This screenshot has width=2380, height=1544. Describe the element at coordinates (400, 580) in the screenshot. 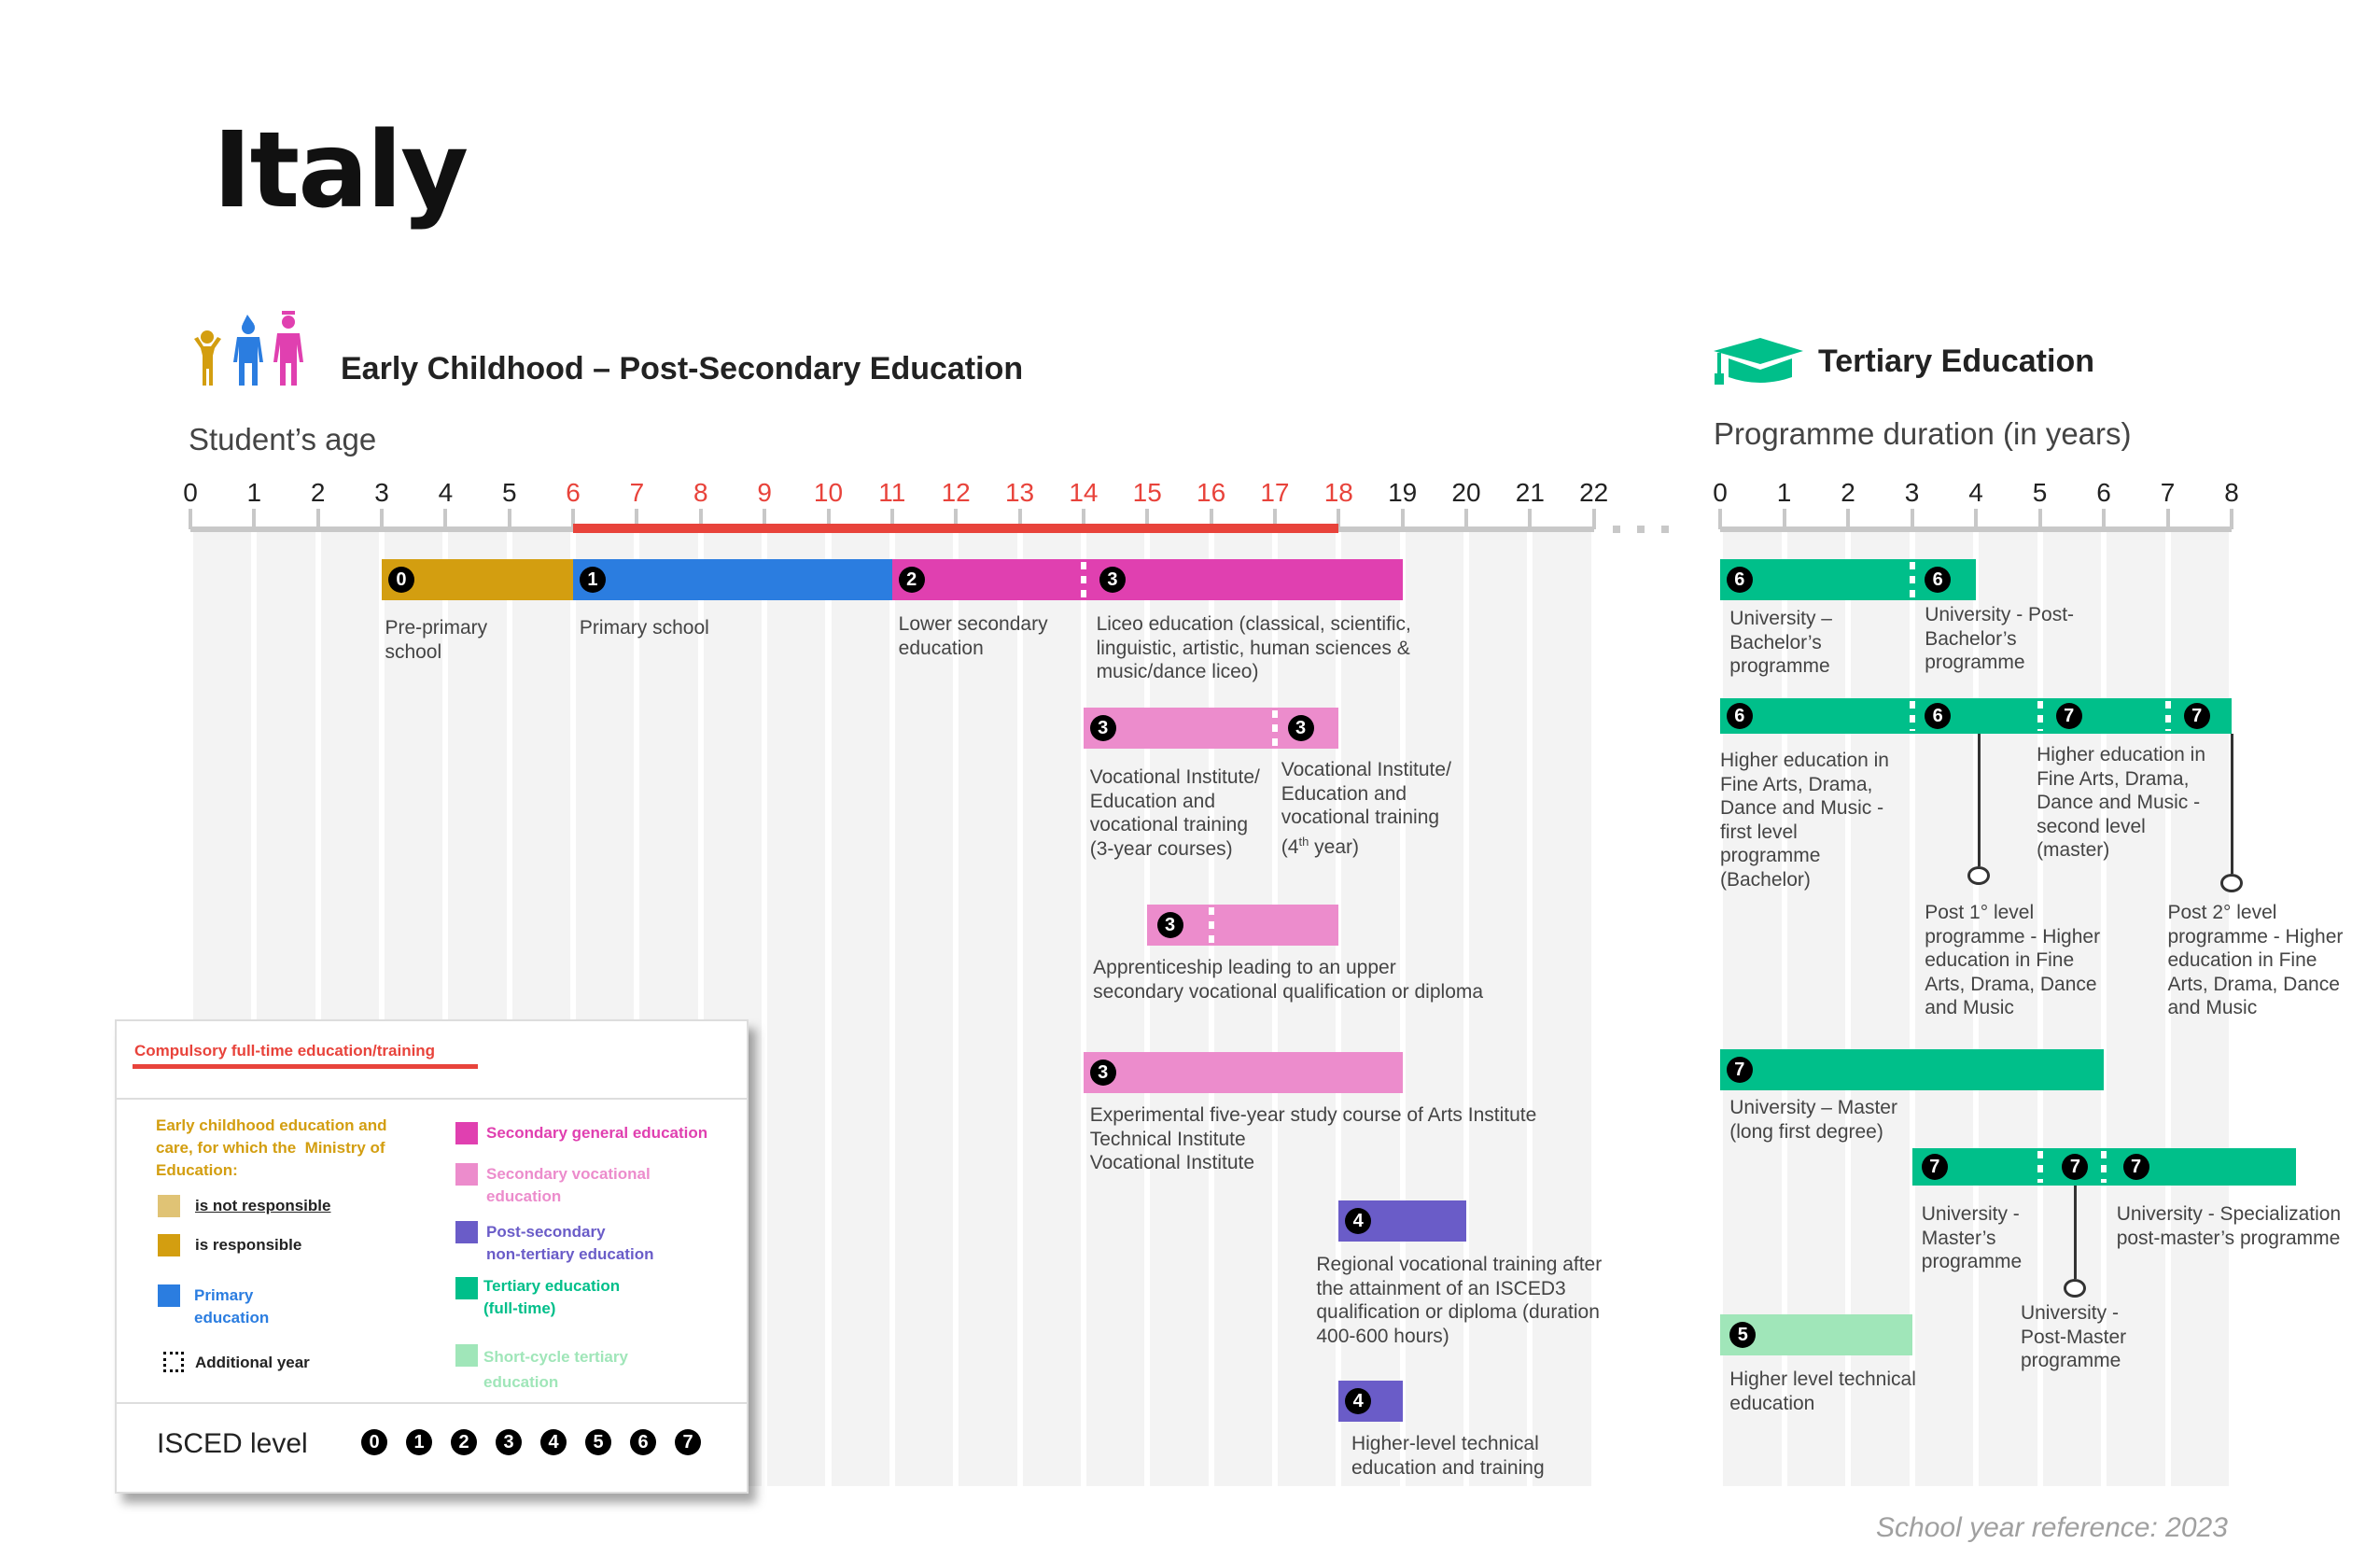

I see `isced-badge-0: 0` at that location.